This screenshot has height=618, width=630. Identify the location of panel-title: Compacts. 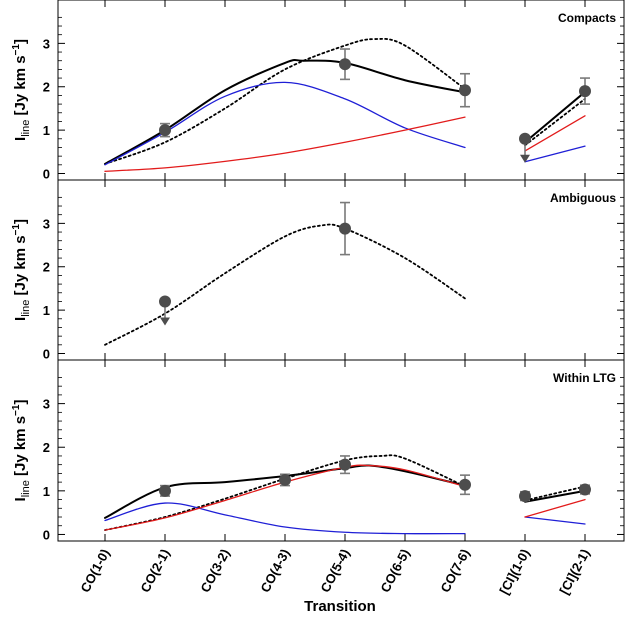
(587, 18).